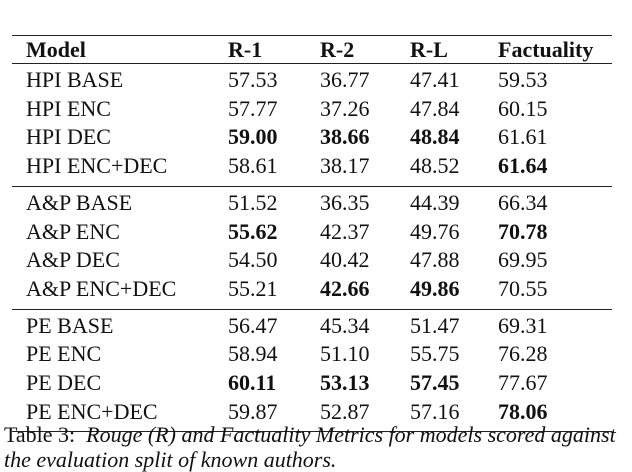 The image size is (632, 472). Describe the element at coordinates (92, 411) in the screenshot. I see `model-name: PE ENC+DEC` at that location.